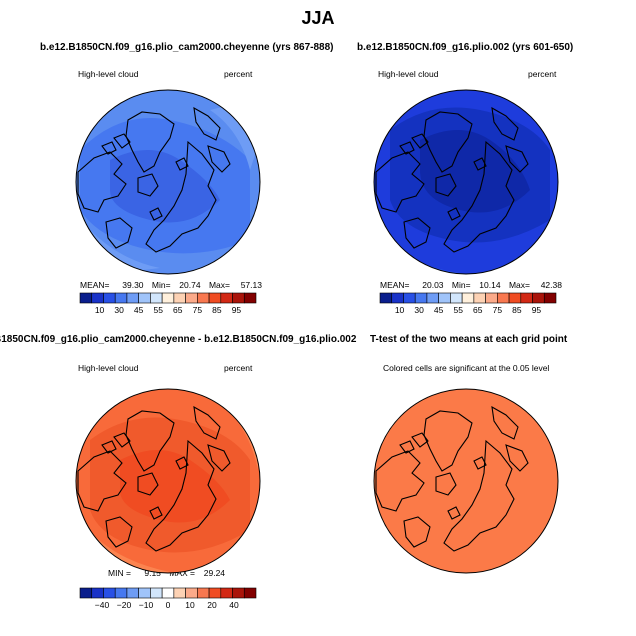  Describe the element at coordinates (167, 573) in the screenshot. I see `panel-3-stats: MIN = 9.15 MAX = 29.24` at that location.